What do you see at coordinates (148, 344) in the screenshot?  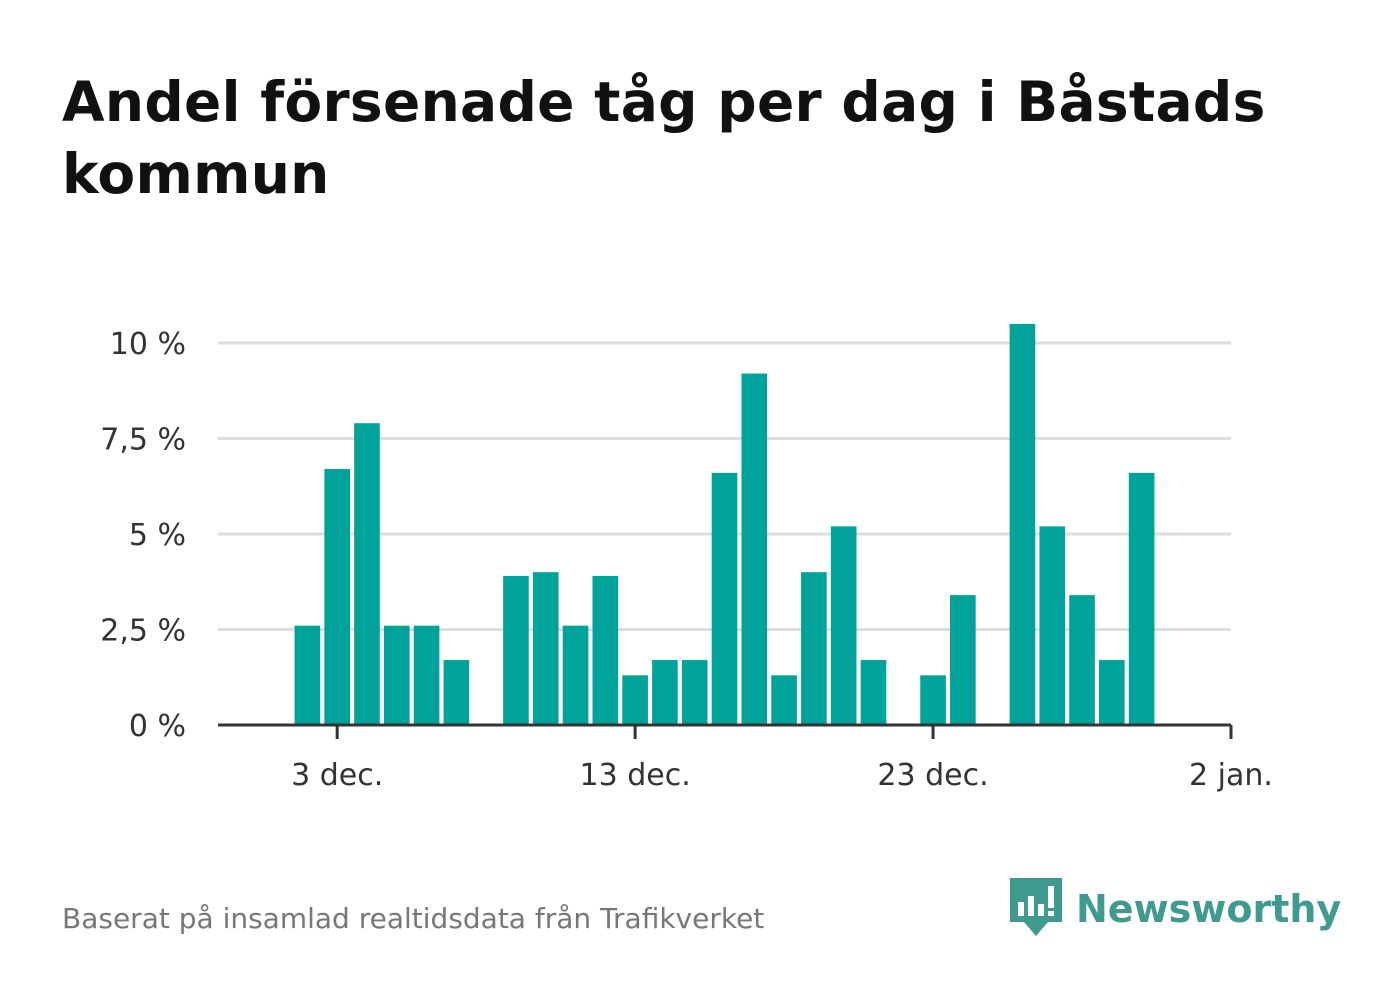 I see `y-tick-label: 10 %` at bounding box center [148, 344].